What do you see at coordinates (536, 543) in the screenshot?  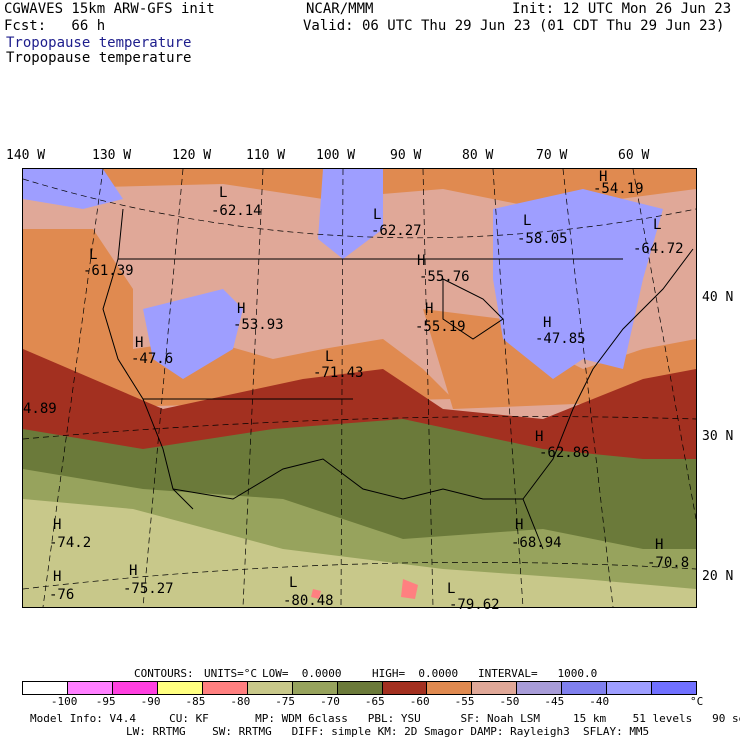 I see `map-value: -68.94` at bounding box center [536, 543].